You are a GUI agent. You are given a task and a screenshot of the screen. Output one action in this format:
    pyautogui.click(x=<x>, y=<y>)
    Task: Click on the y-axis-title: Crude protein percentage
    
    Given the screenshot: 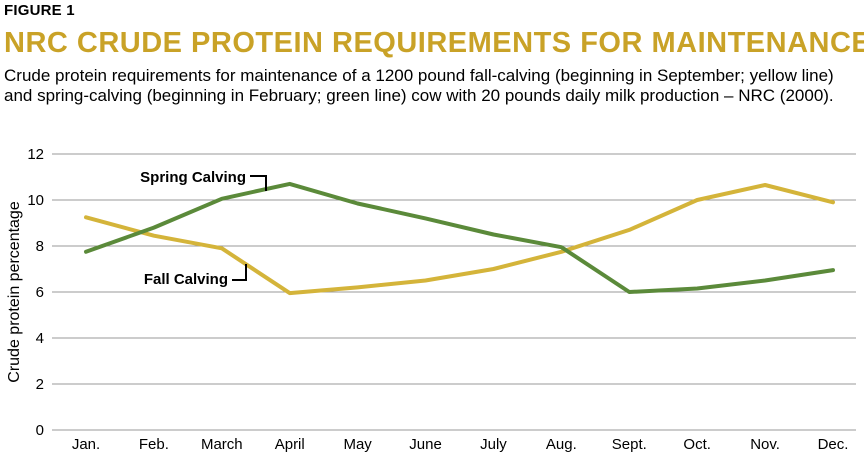 What is the action you would take?
    pyautogui.click(x=14, y=292)
    